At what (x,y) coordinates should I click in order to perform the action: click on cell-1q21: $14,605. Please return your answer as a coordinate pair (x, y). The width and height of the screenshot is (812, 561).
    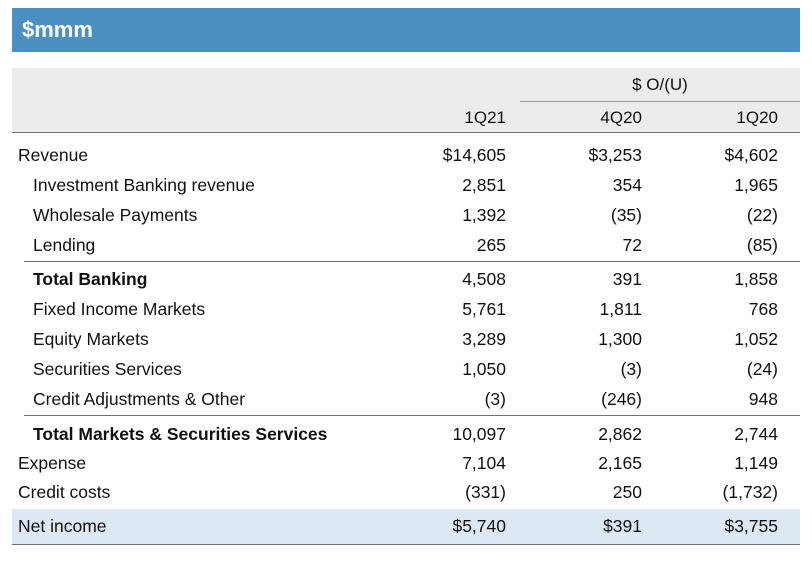
    Looking at the image, I should click on (474, 155).